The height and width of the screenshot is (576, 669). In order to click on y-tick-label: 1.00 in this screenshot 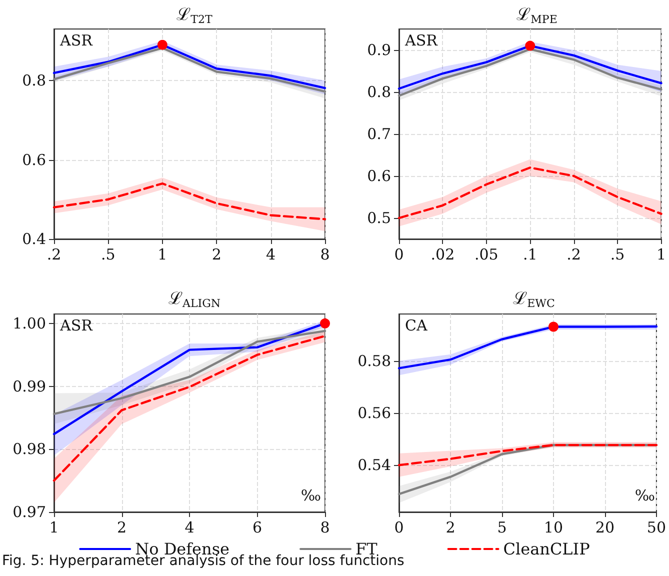, I will do `click(29, 323)`.